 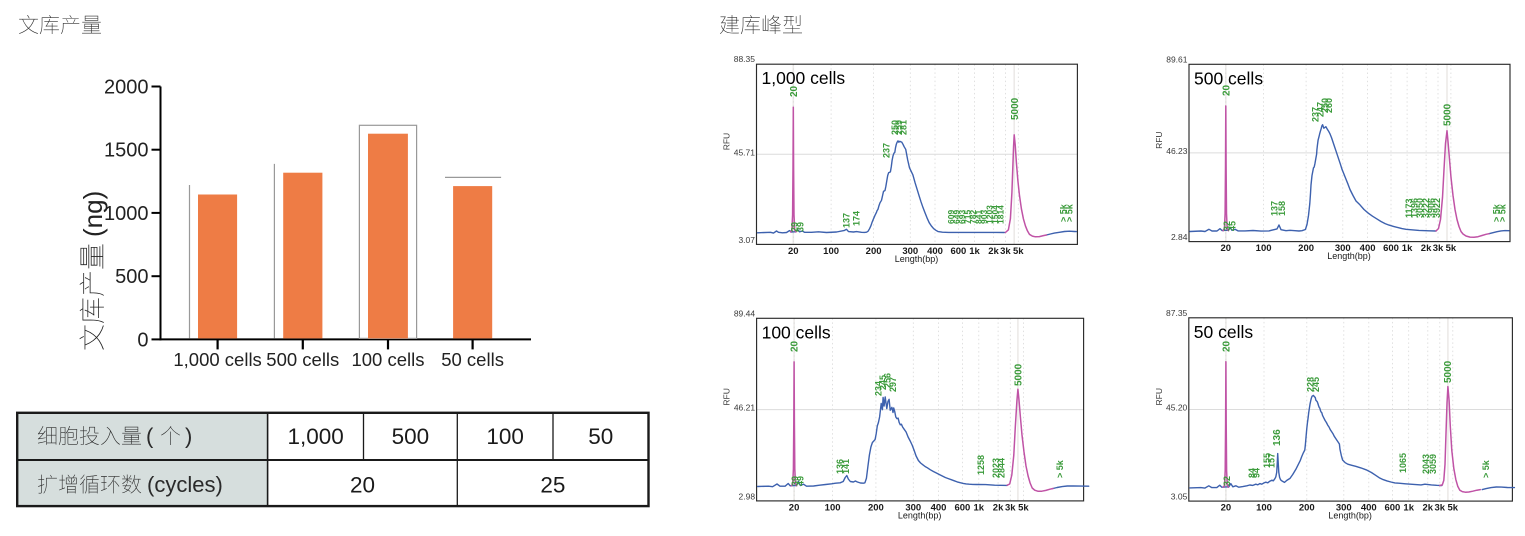 What do you see at coordinates (981, 465) in the screenshot?
I see `svg-text: 1258` at bounding box center [981, 465].